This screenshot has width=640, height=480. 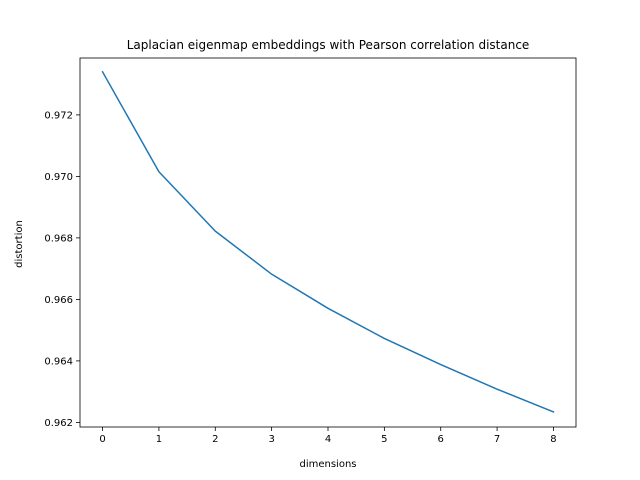 I want to click on x-tick-label: 6, so click(x=441, y=439).